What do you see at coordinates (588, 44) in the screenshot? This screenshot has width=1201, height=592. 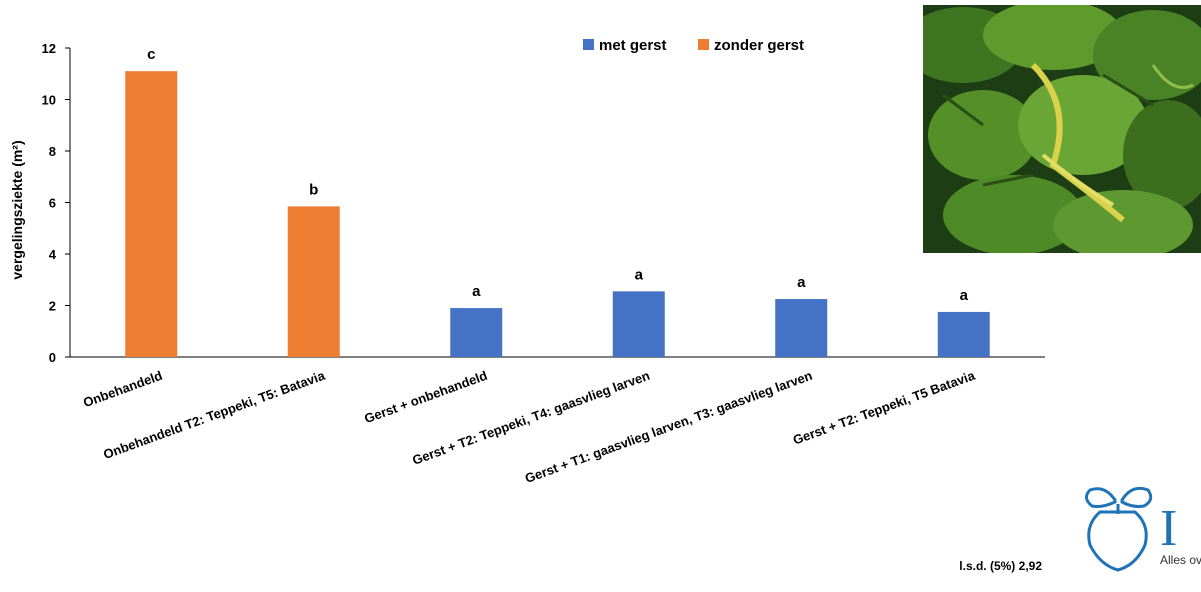 I see `legend-swatch-met-gerst` at bounding box center [588, 44].